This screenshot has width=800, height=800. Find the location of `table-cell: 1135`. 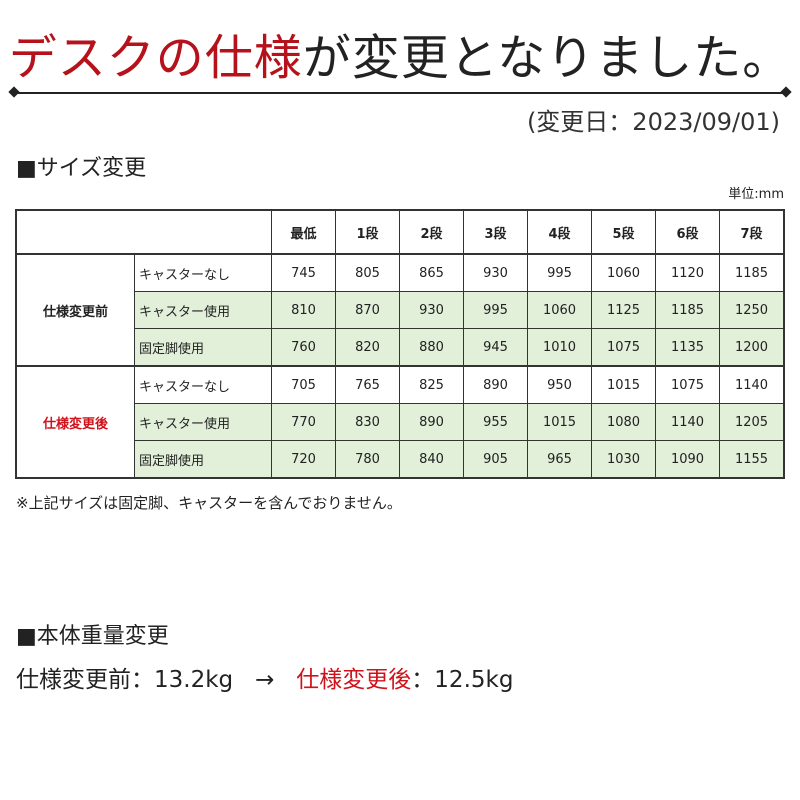

table-cell: 1135 is located at coordinates (687, 347).